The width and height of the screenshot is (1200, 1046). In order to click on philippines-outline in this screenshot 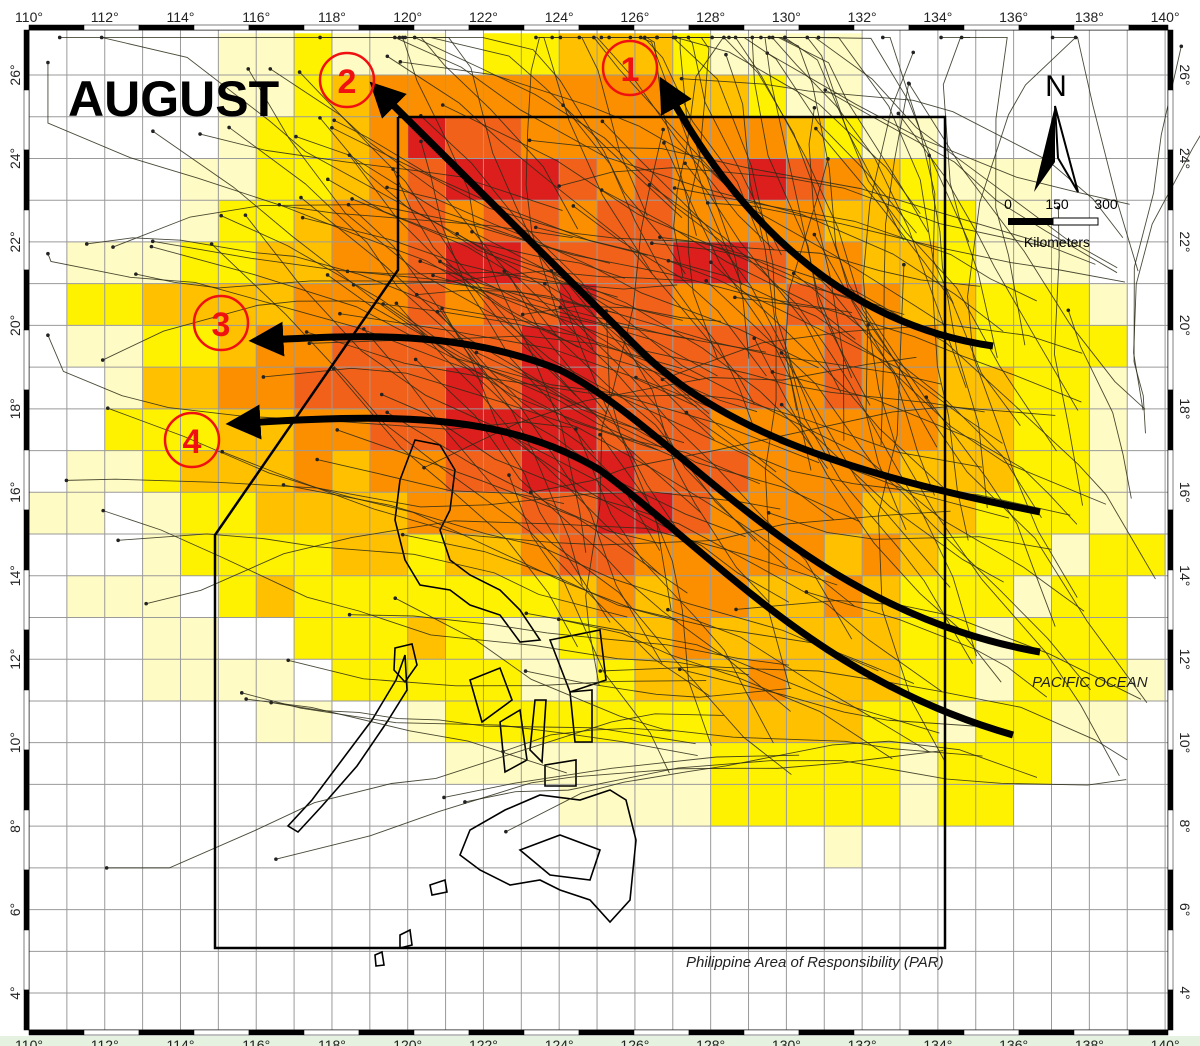, I will do `click(461, 703)`.